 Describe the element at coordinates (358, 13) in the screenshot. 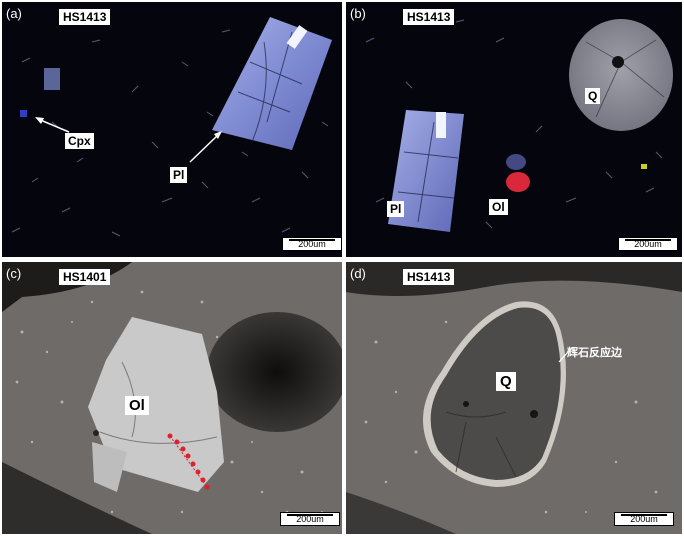

I see `panel-b-tag: (b)` at that location.